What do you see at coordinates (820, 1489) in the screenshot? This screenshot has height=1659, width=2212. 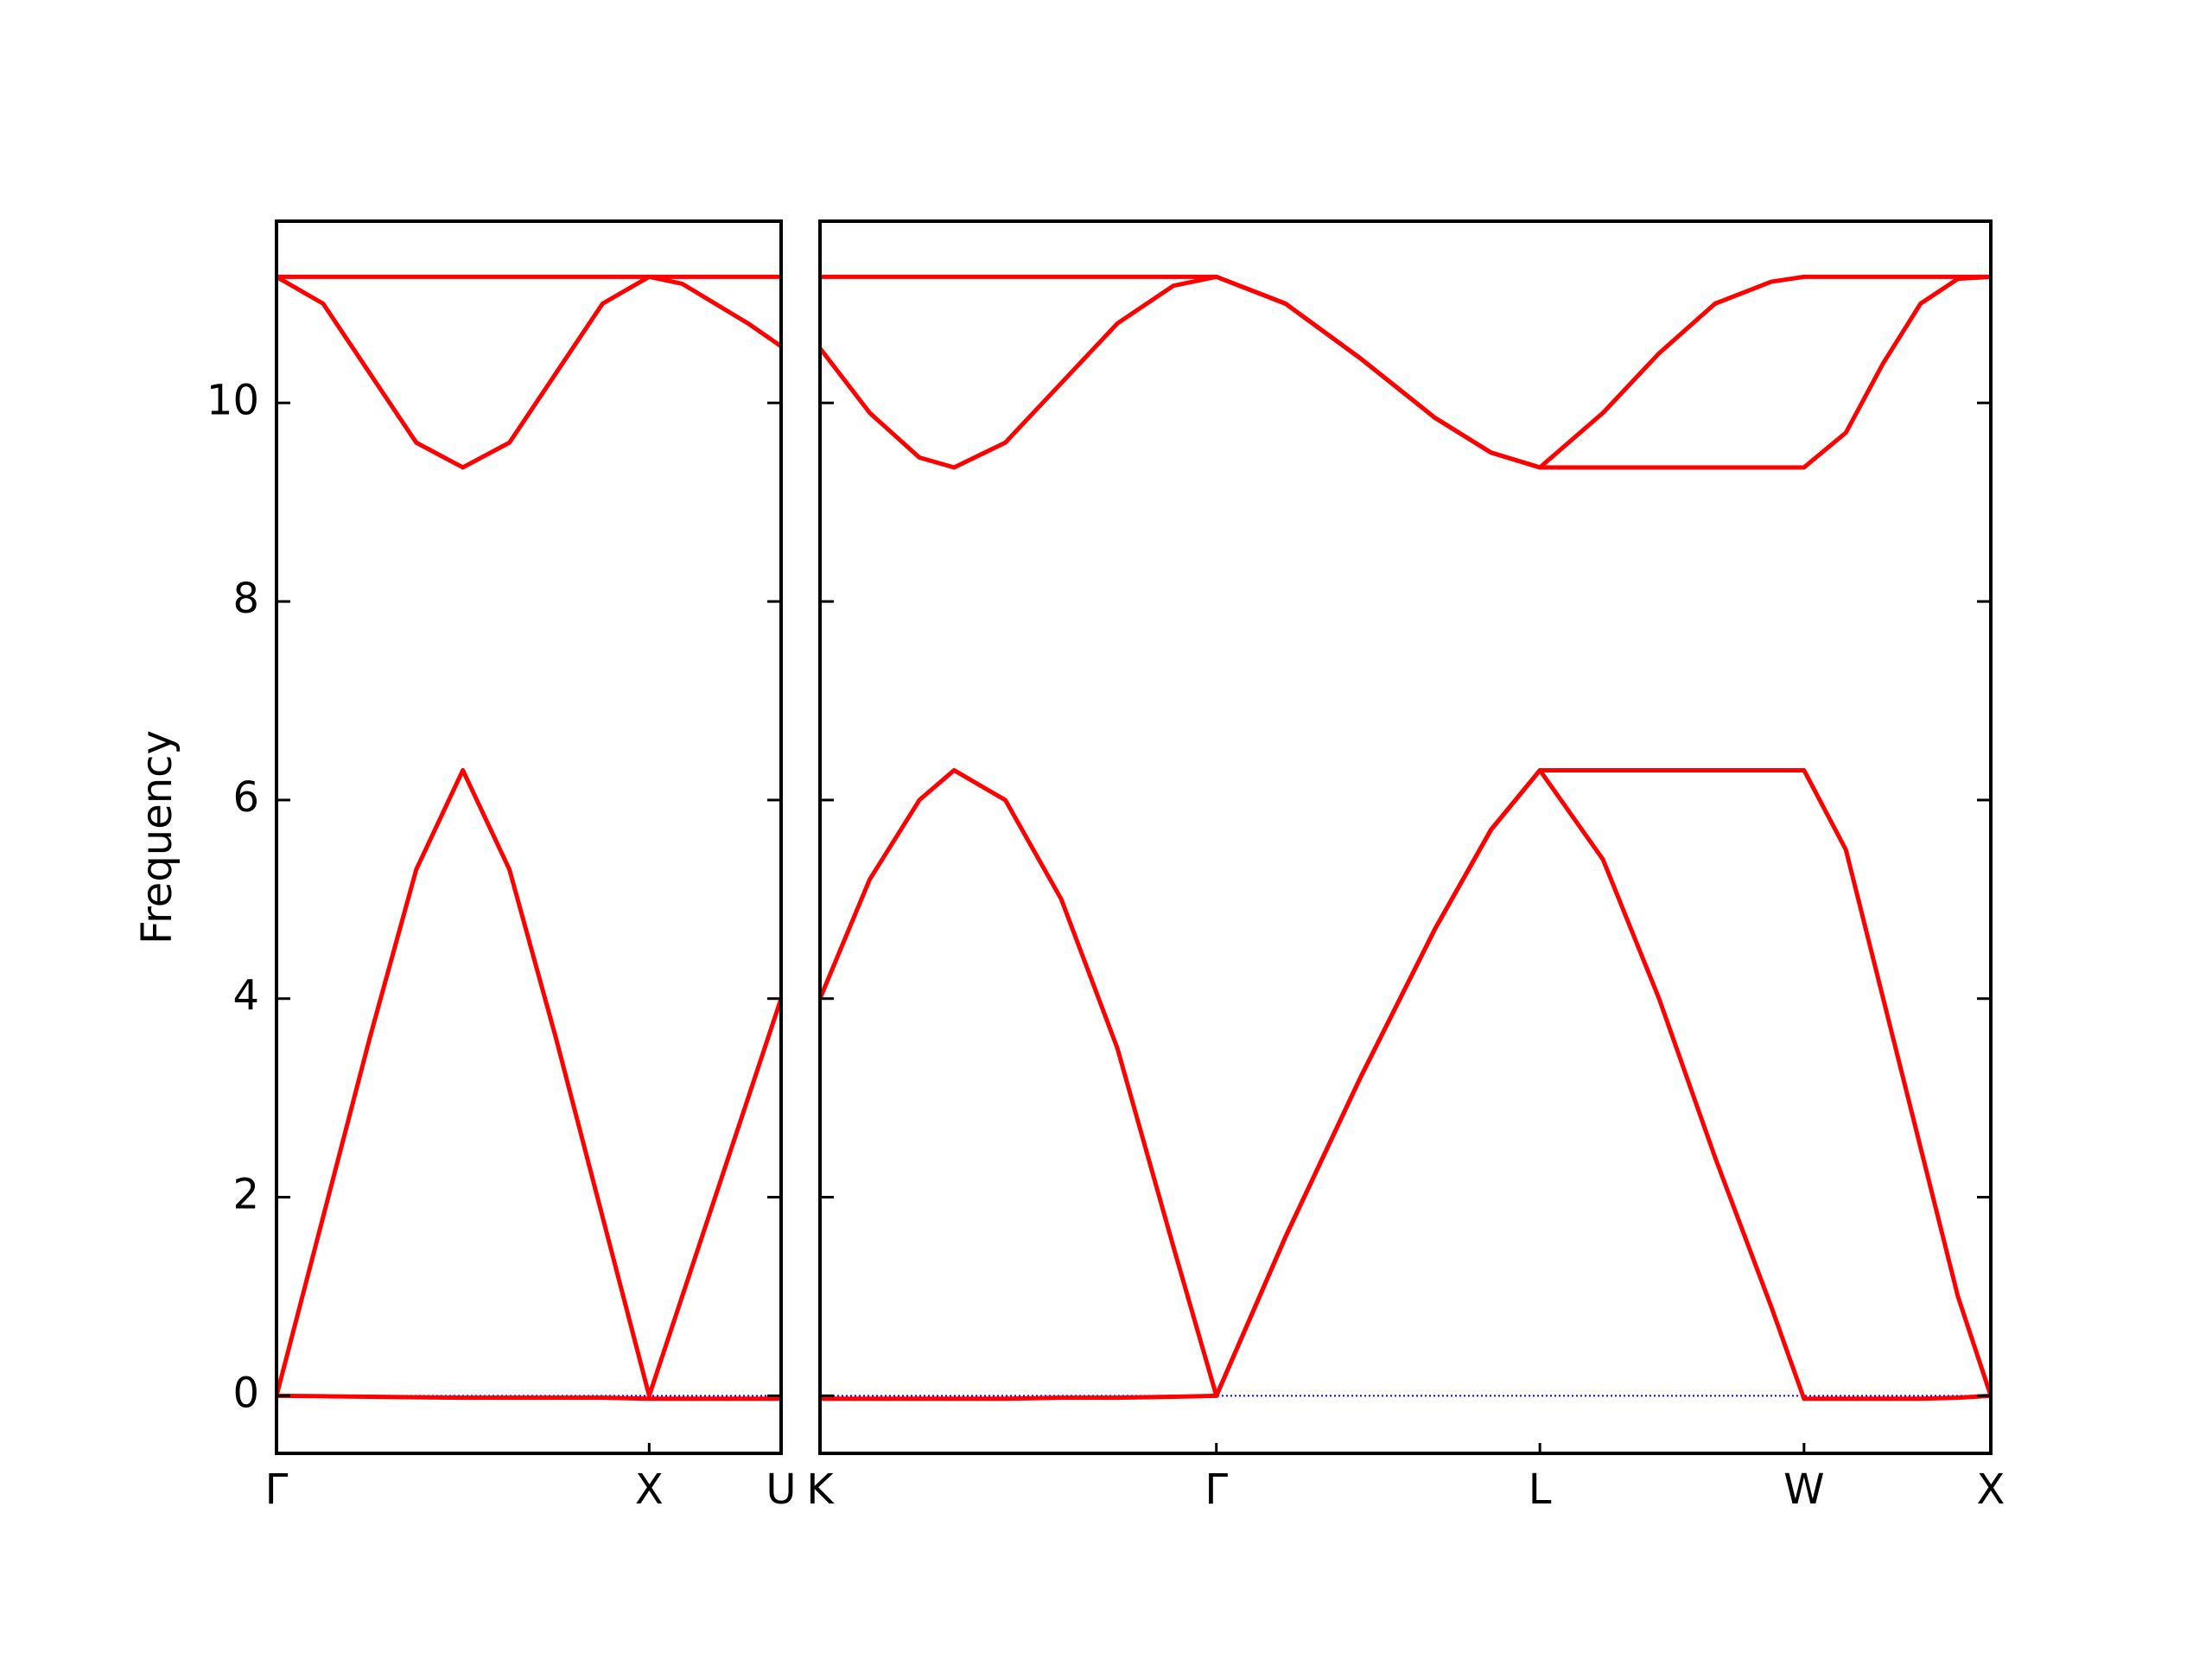 I see `x-tick-label: K` at bounding box center [820, 1489].